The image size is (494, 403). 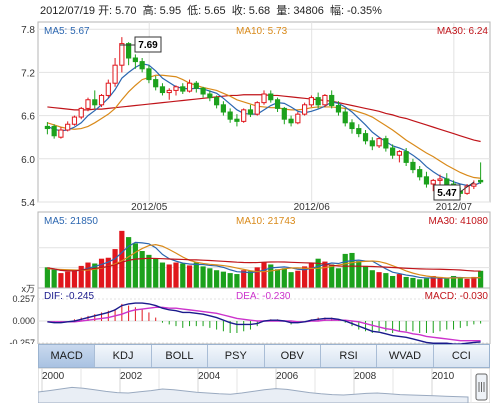 I want to click on tab-rsi: RSI, so click(x=349, y=356).